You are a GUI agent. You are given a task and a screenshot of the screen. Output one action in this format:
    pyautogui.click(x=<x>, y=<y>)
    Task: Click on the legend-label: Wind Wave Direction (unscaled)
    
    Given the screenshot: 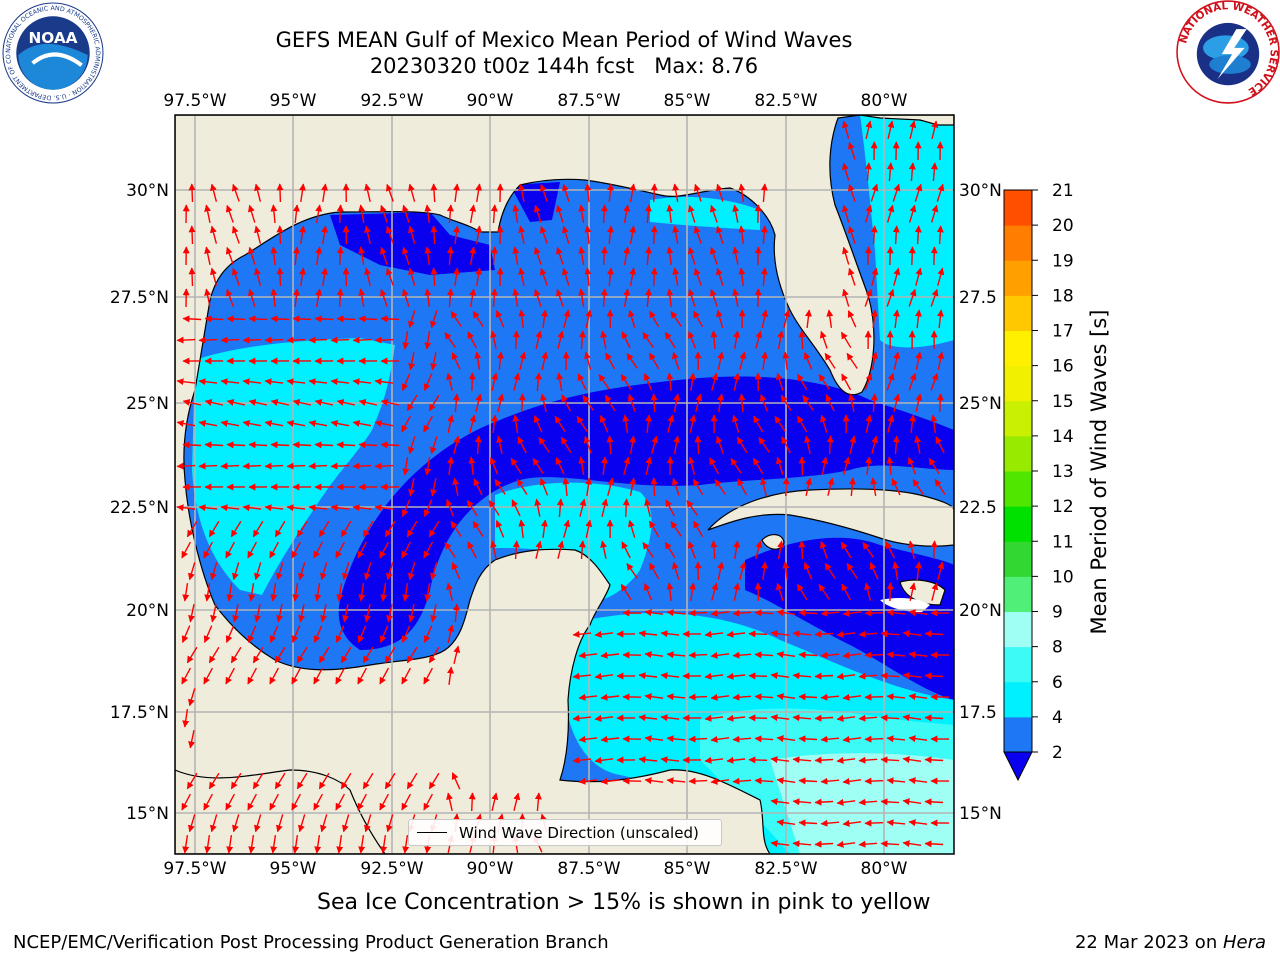 What is the action you would take?
    pyautogui.click(x=579, y=832)
    